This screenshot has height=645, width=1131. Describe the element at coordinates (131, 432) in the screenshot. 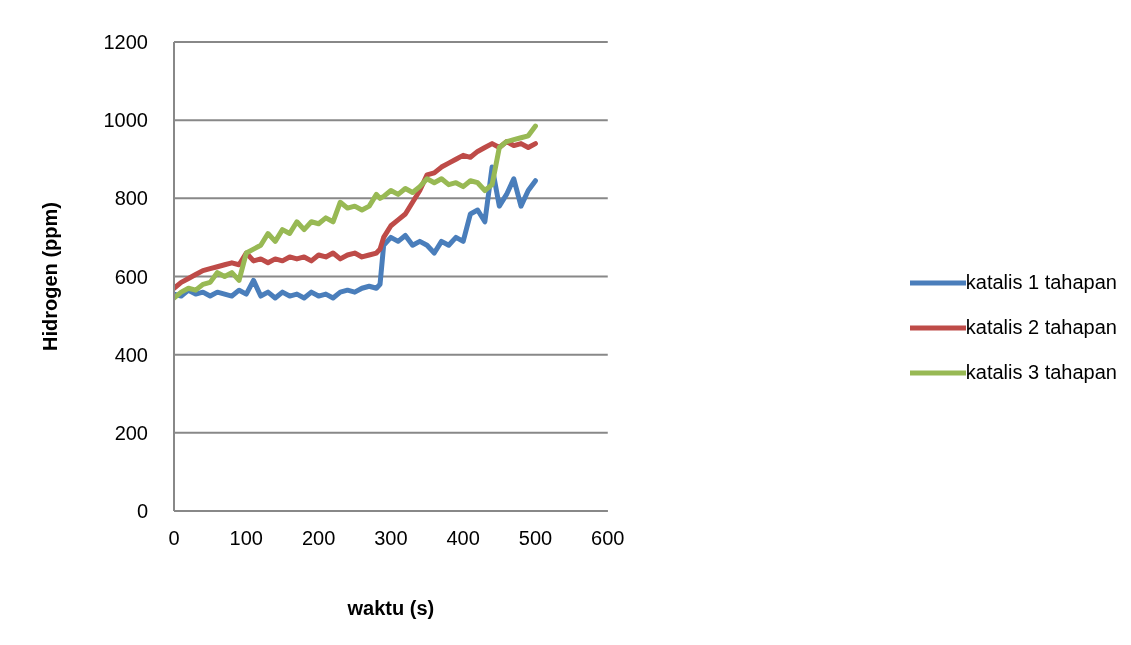

I see `y-tick-label: 200` at that location.